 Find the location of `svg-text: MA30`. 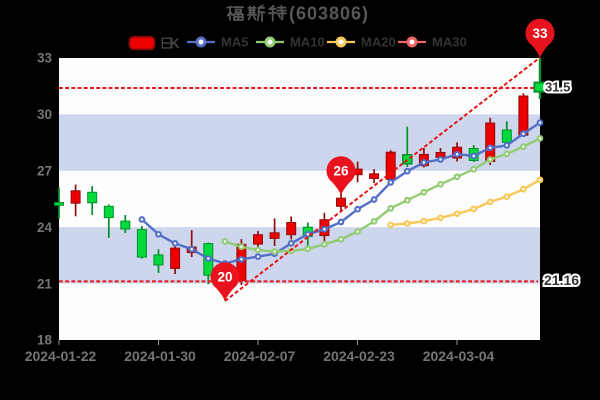

svg-text: MA30 is located at coordinates (449, 42).